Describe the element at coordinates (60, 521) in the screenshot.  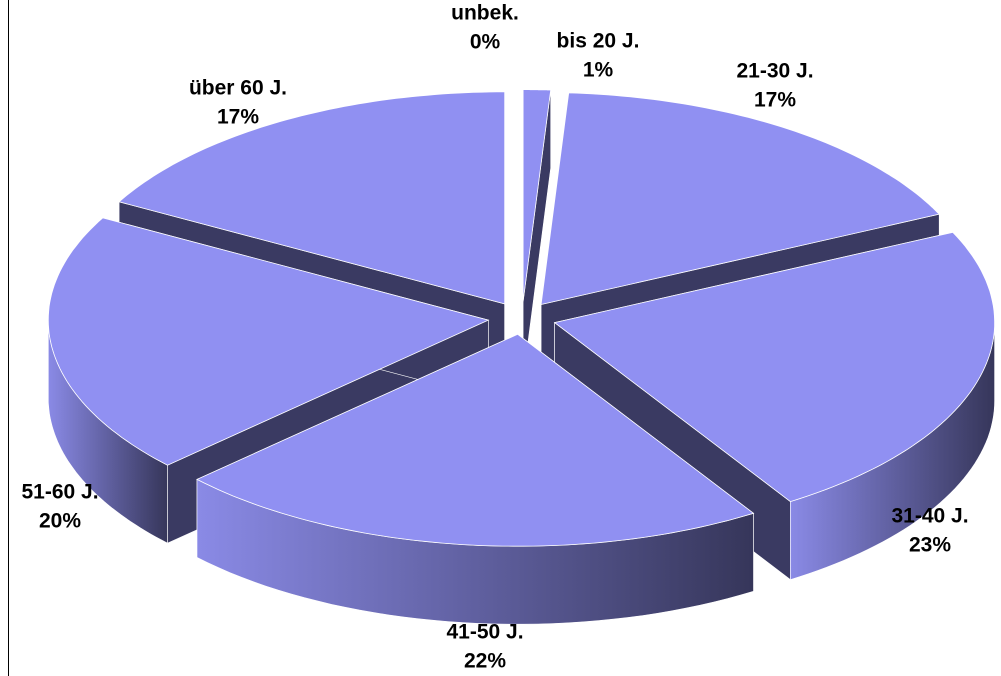
I see `value-label: 20%` at that location.